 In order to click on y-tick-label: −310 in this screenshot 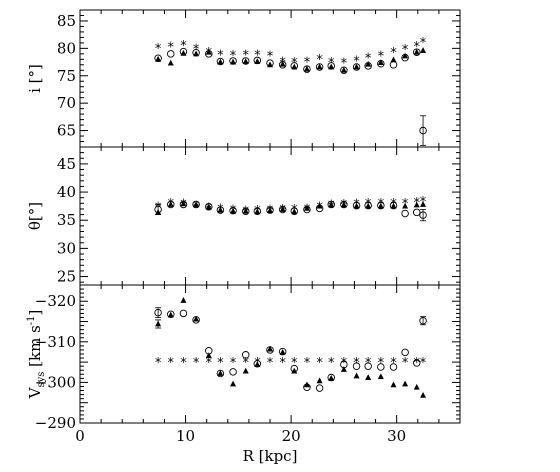, I will do `click(55, 342)`.